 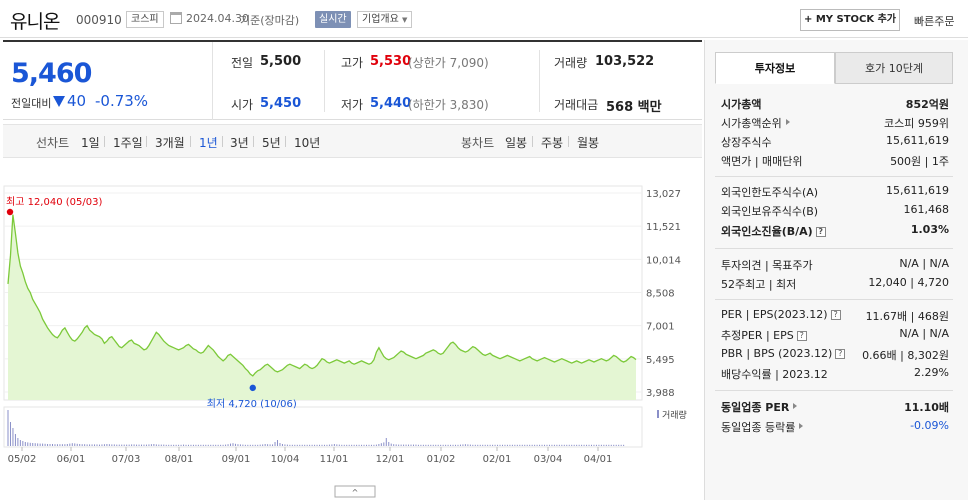 I want to click on tab-5y: 5년, so click(x=271, y=143).